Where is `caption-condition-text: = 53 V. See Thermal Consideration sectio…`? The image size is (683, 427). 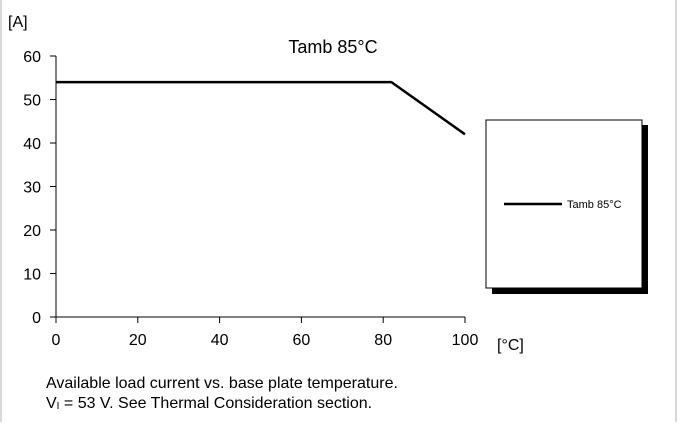
caption-condition-text: = 53 V. See Thermal Consideration sectio… is located at coordinates (216, 403).